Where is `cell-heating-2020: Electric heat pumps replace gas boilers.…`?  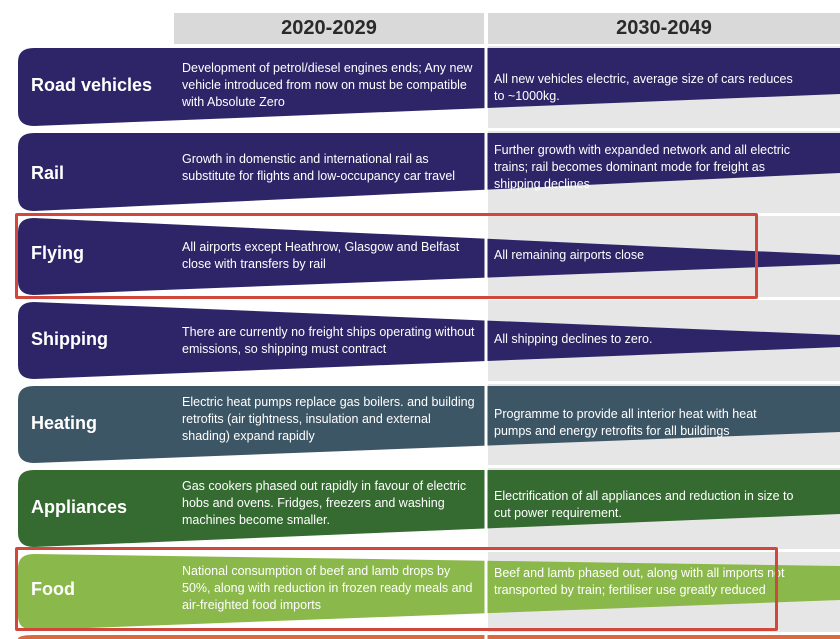
cell-heating-2020: Electric heat pumps replace gas boilers.… is located at coordinates (328, 419).